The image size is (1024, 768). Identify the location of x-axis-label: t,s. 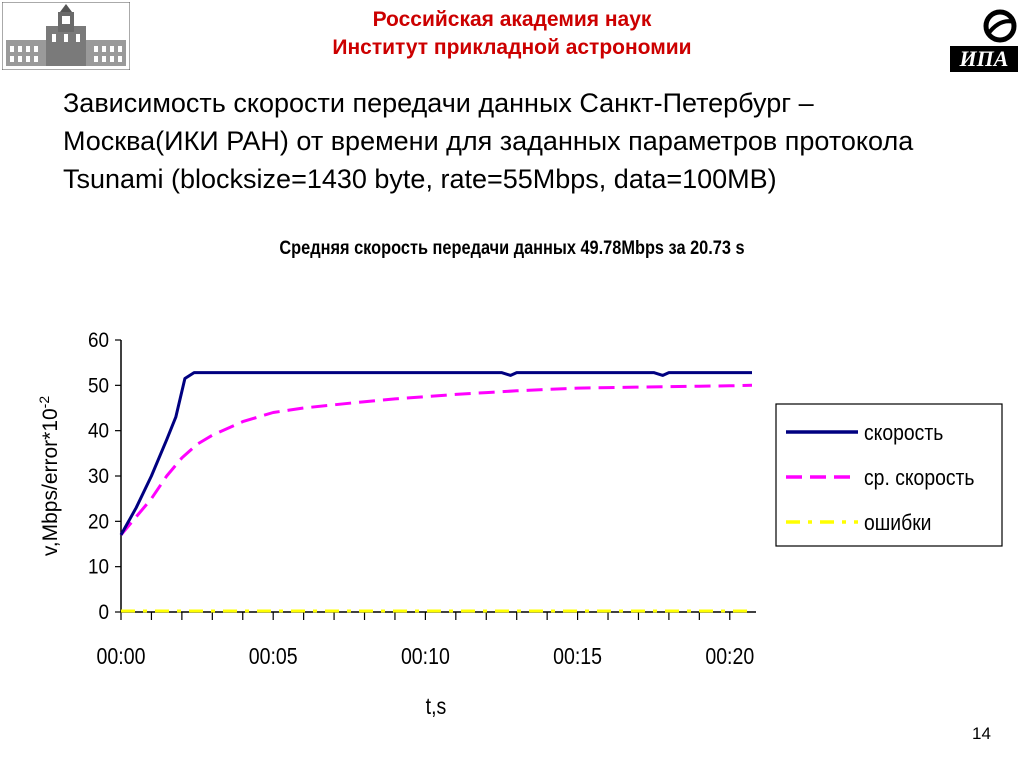
(436, 707).